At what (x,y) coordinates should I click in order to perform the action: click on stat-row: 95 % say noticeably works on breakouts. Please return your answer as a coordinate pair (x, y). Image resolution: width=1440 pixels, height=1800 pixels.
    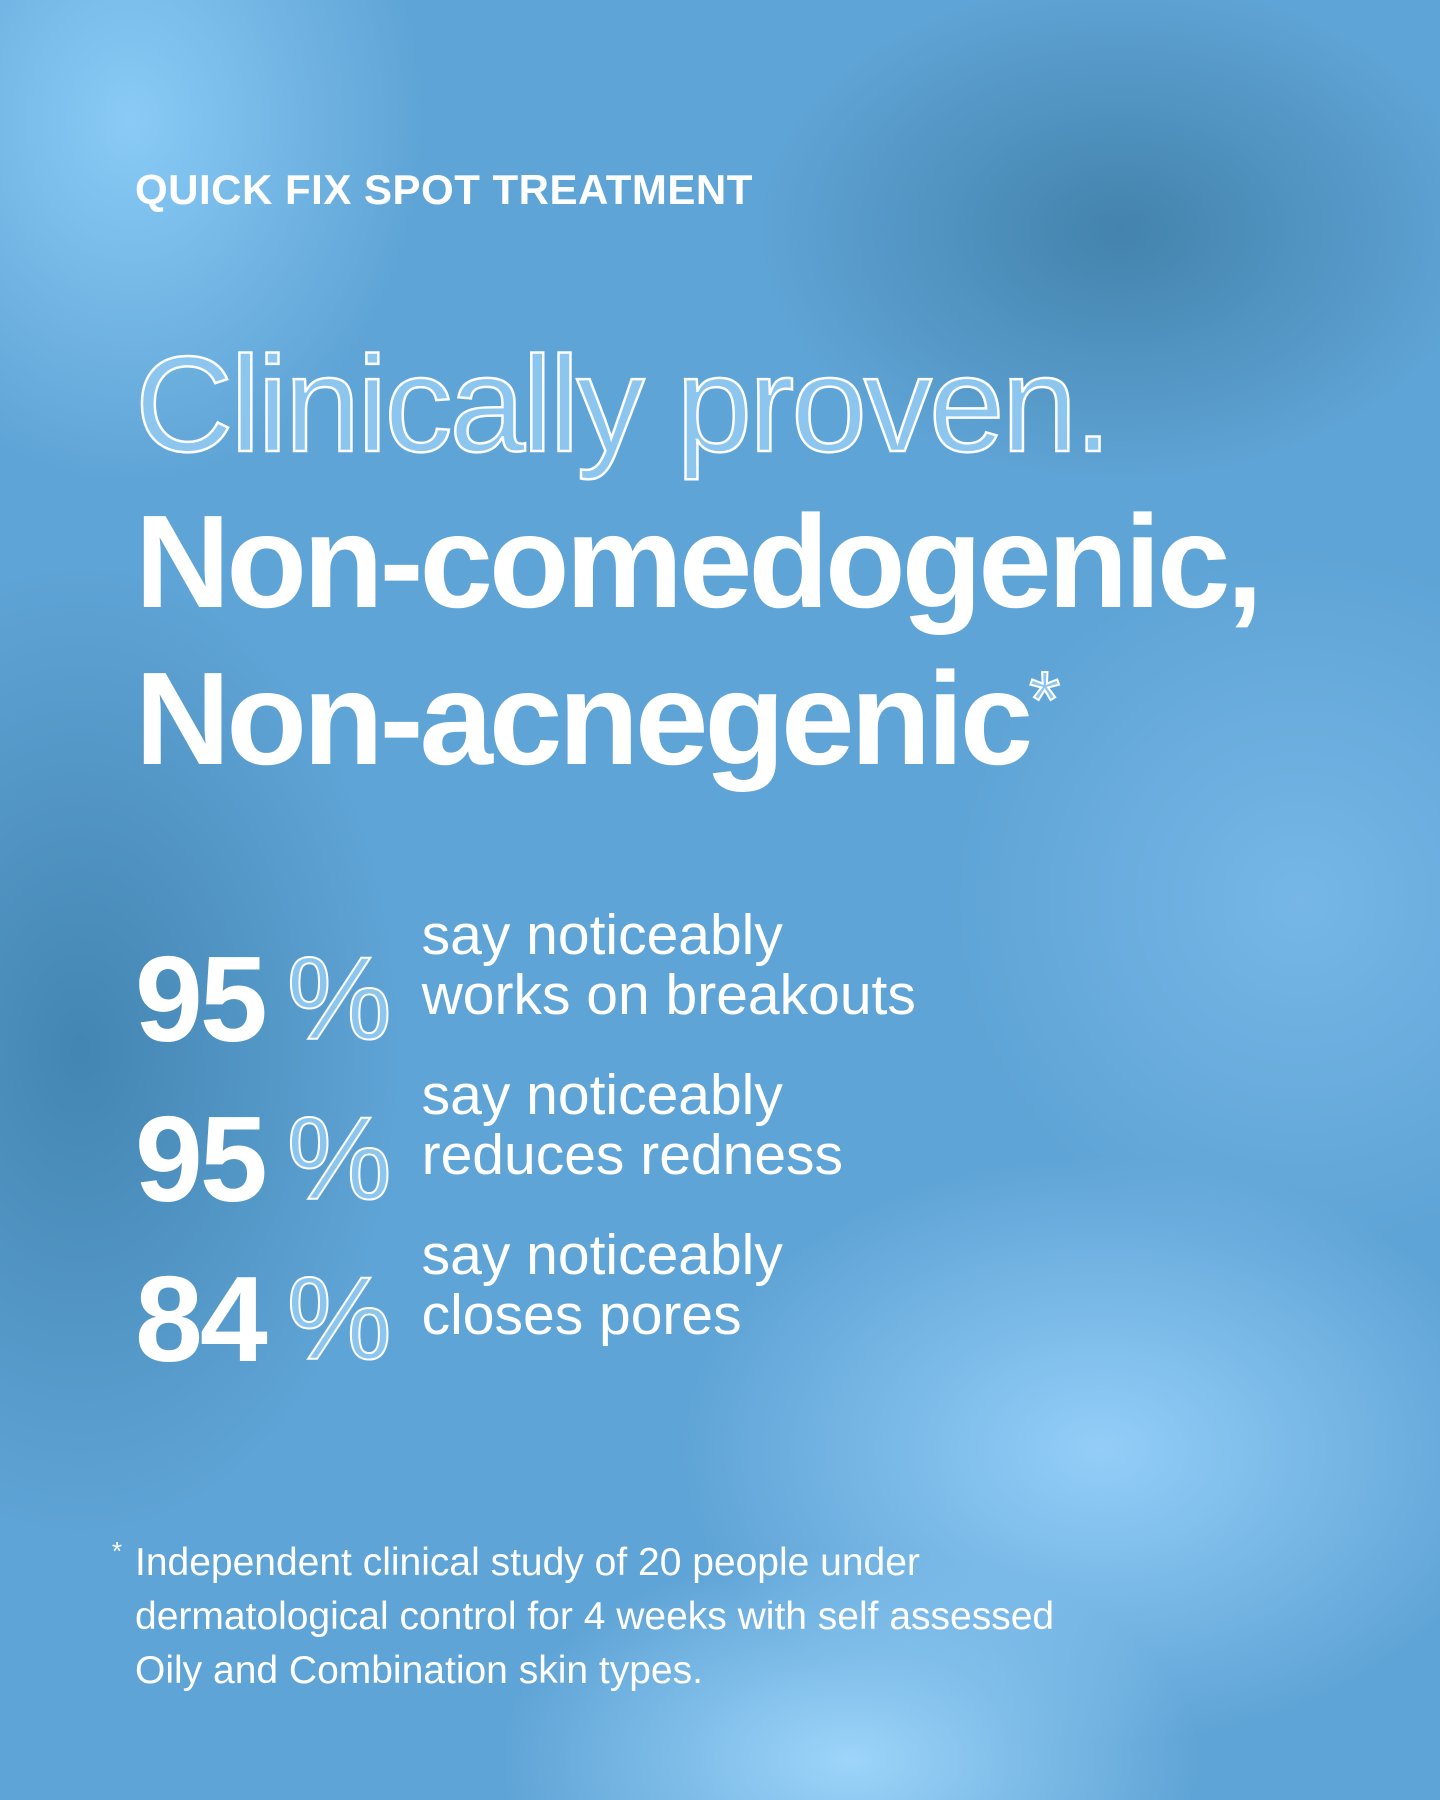
    Looking at the image, I should click on (525, 985).